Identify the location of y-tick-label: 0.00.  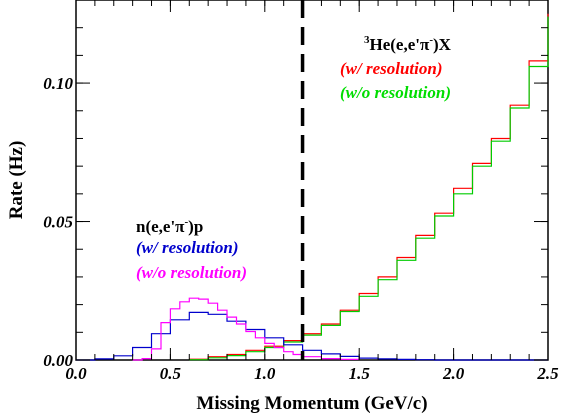
(58, 360).